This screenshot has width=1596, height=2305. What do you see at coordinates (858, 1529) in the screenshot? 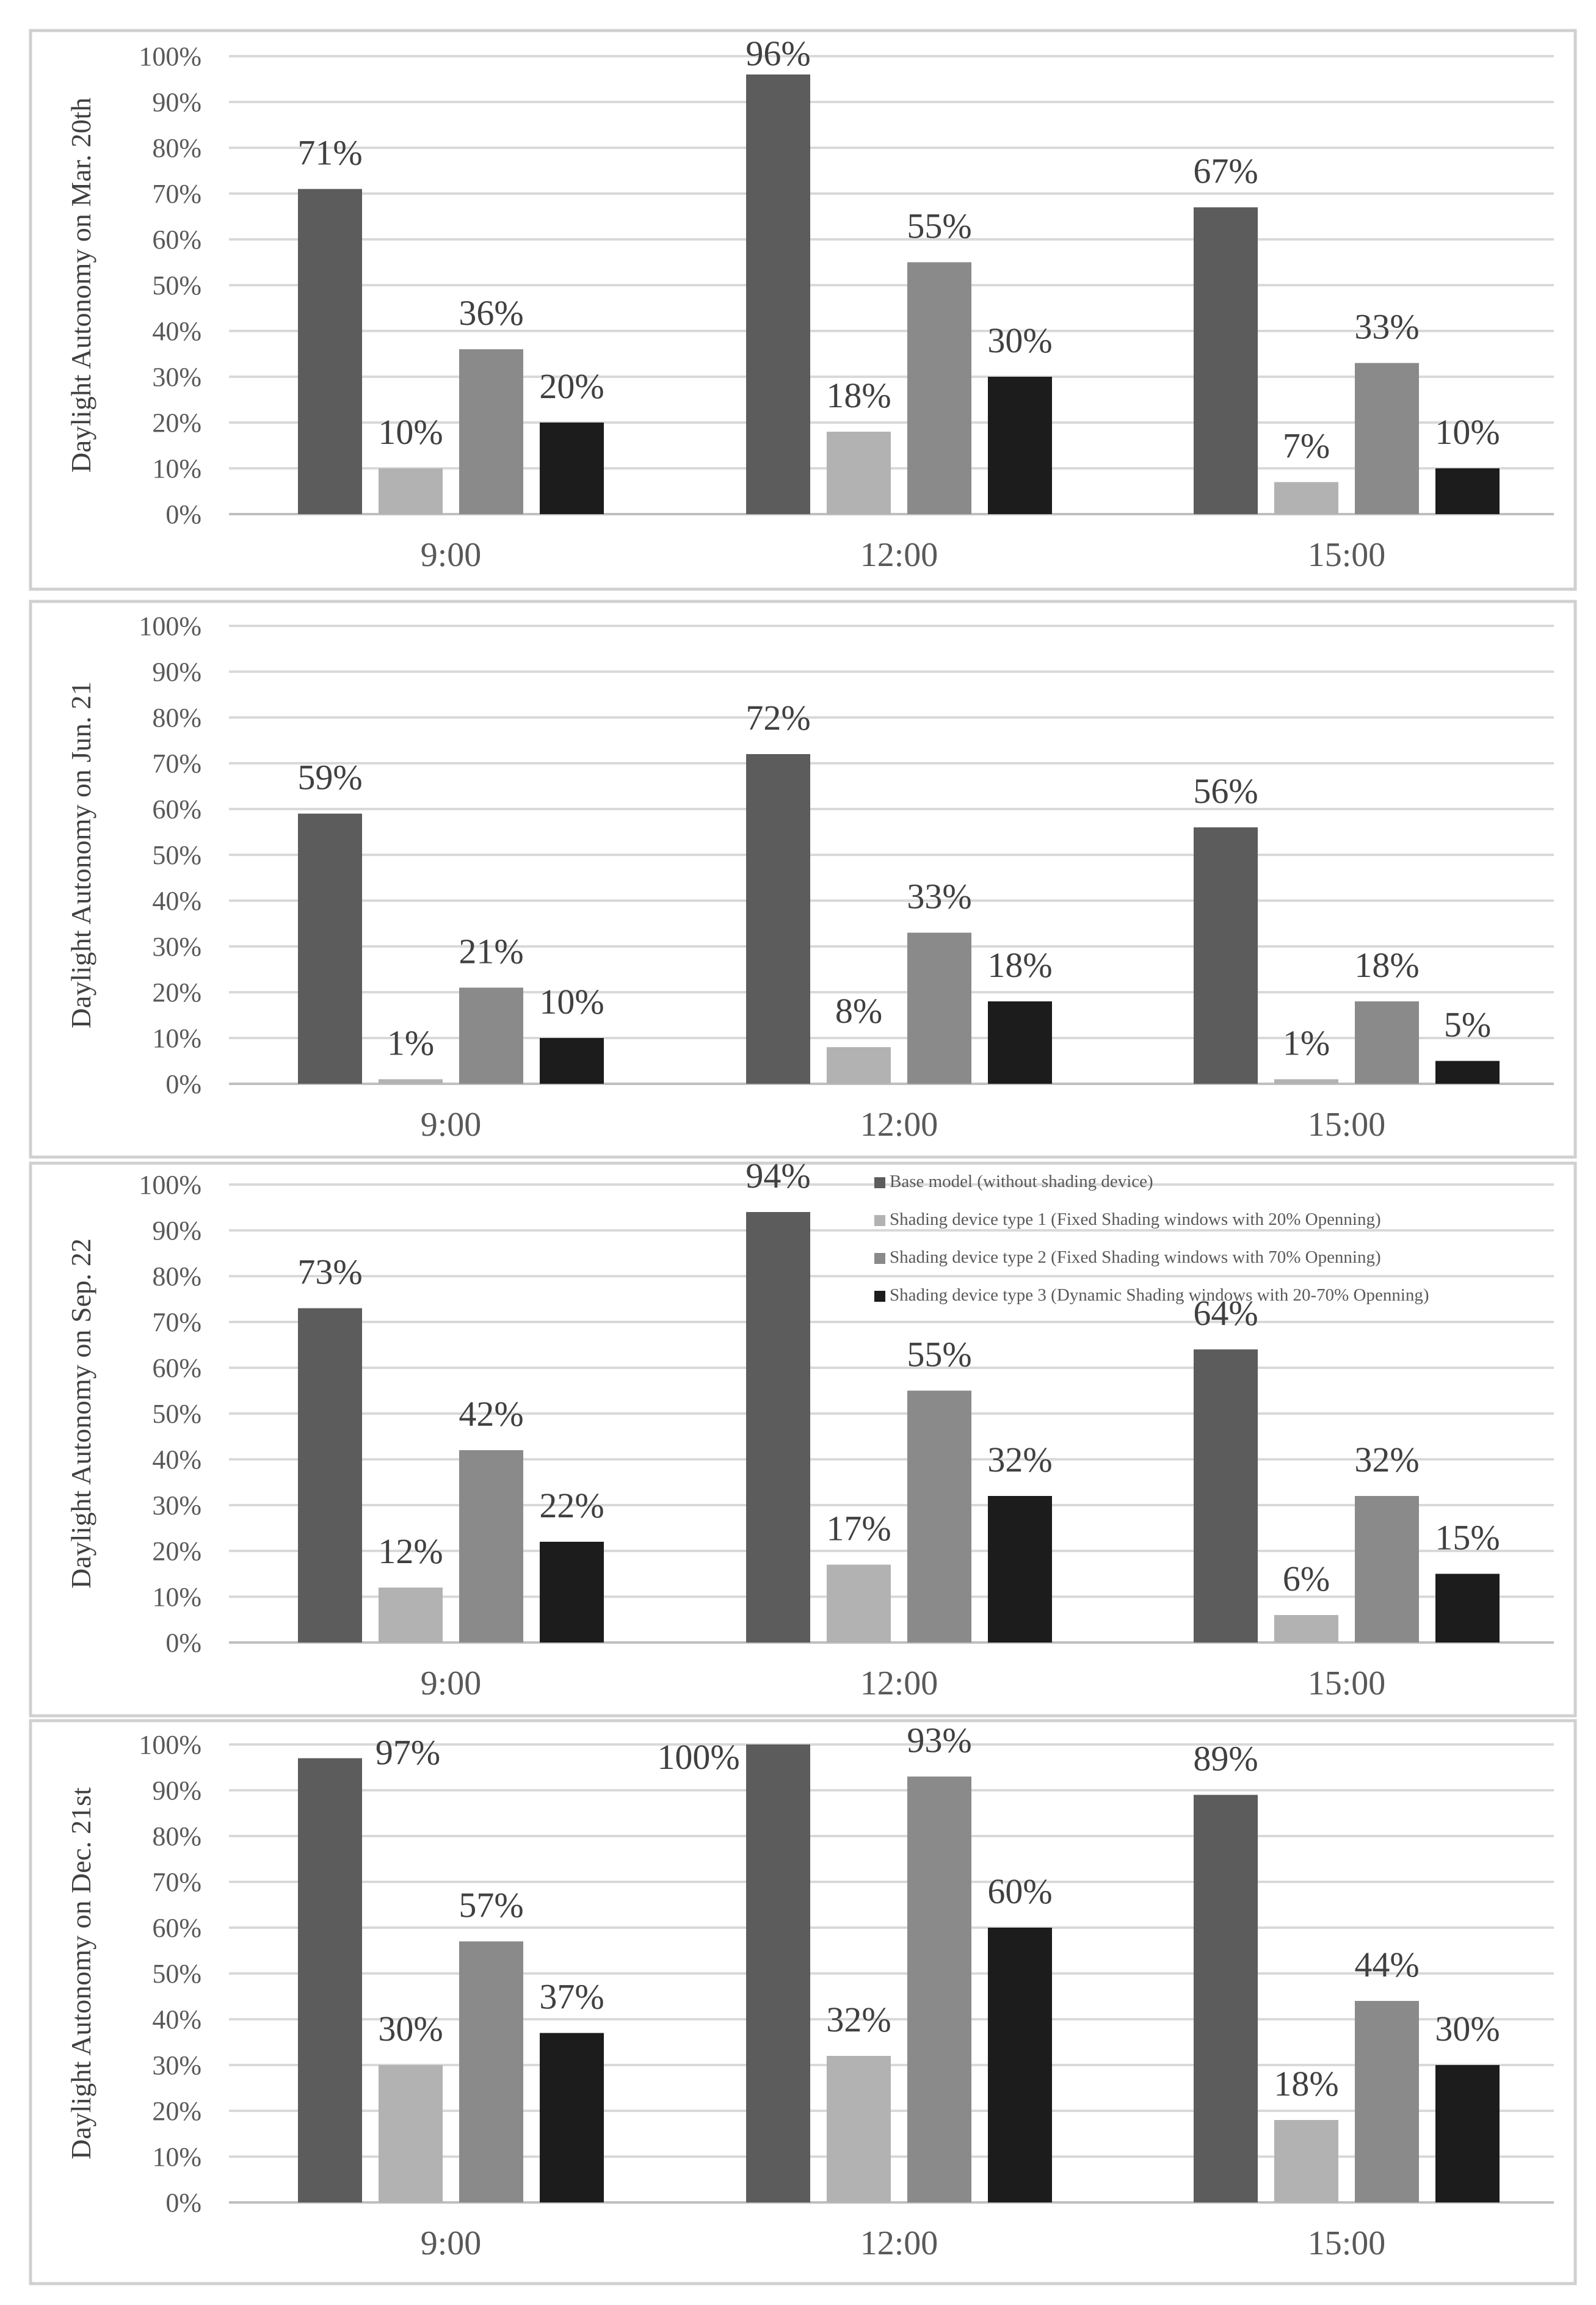
I see `data-label: 17%` at bounding box center [858, 1529].